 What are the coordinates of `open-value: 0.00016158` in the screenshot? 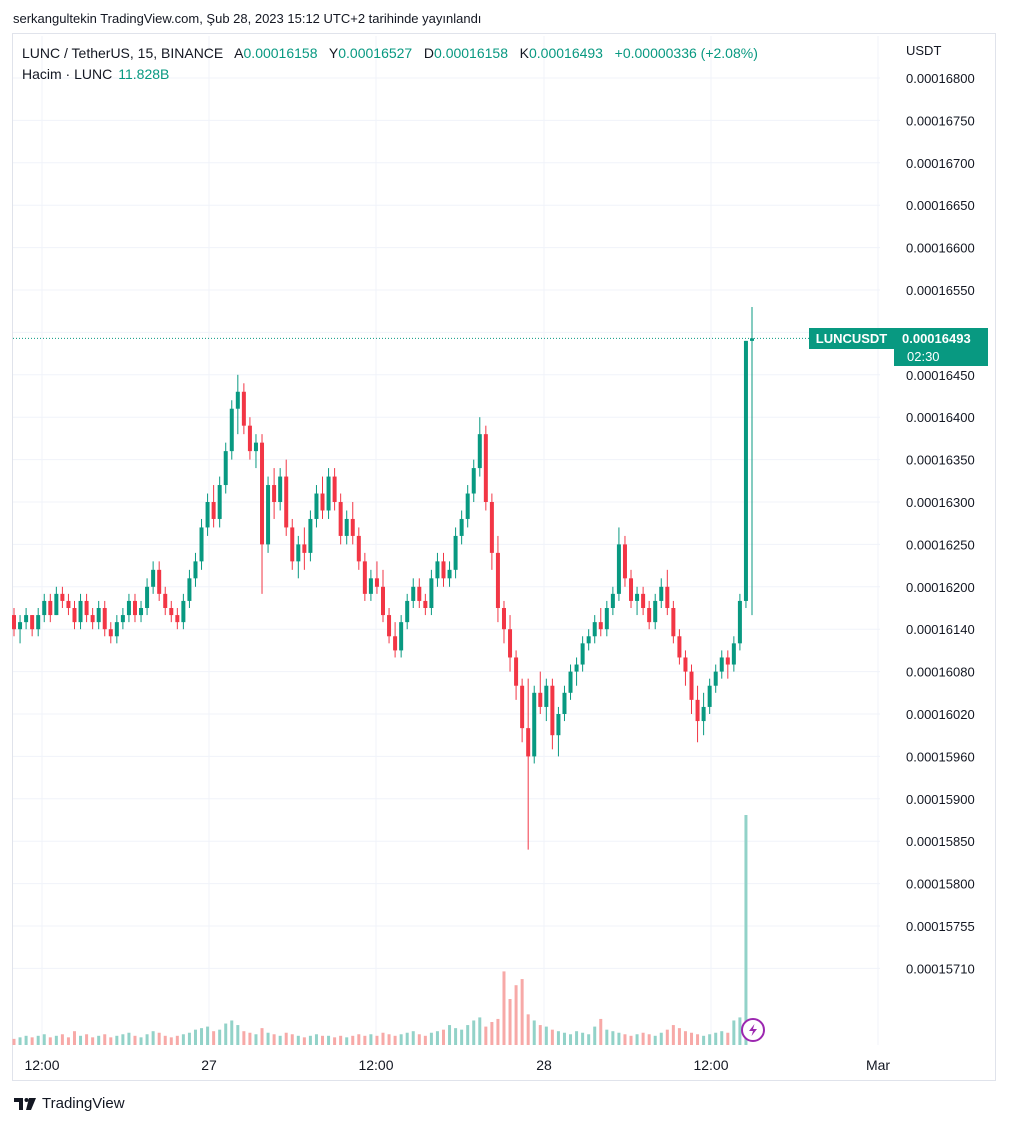 It's located at (280, 53).